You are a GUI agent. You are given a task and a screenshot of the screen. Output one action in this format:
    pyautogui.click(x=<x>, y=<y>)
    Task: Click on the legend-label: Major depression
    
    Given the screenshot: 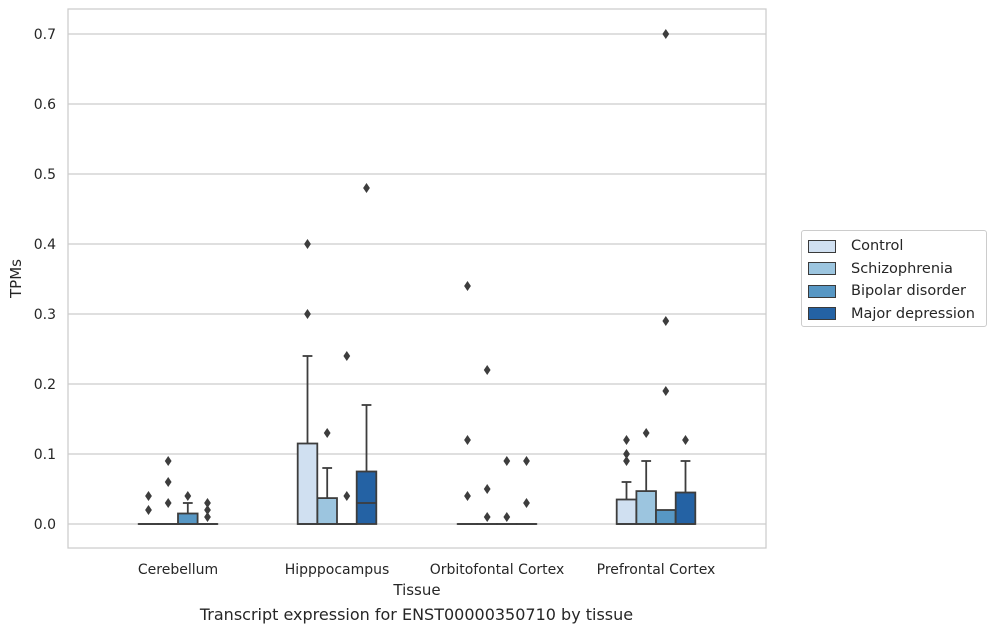 What is the action you would take?
    pyautogui.click(x=913, y=313)
    